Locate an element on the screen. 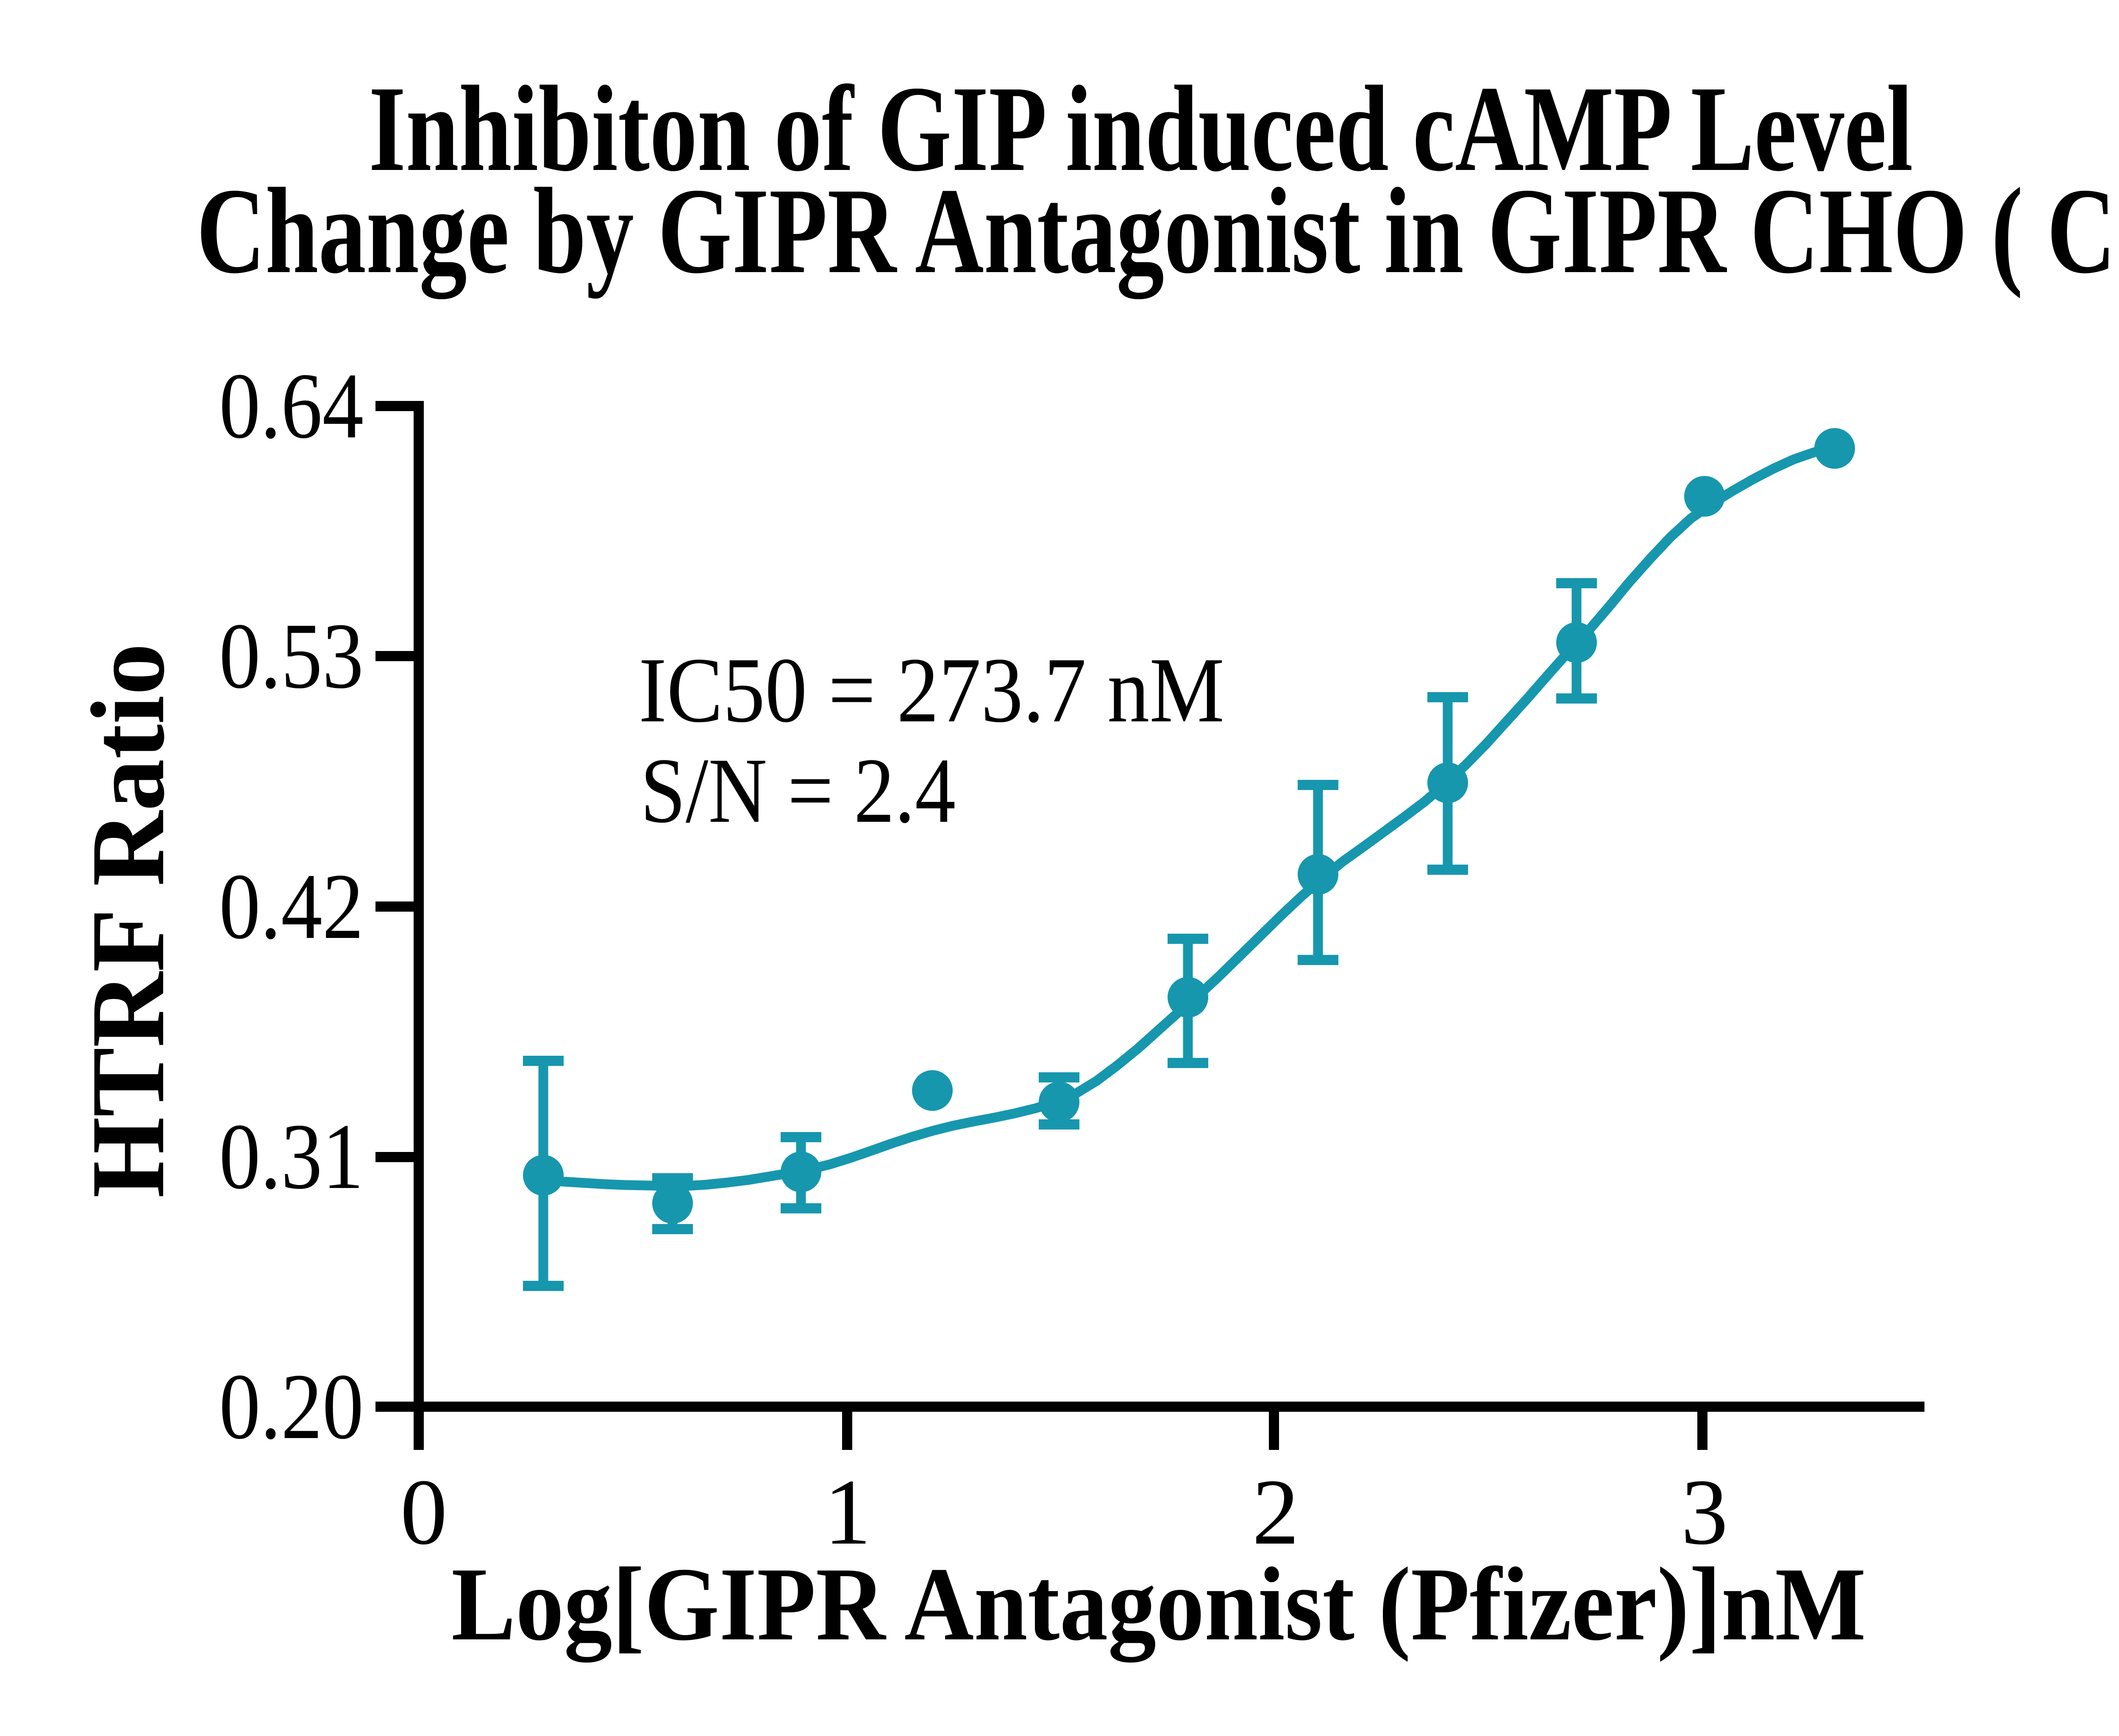  svg-text:Inhibiton of GIP induced cAMP: Inhibiton of GIP induced cAMP Level is located at coordinates (1141, 129).